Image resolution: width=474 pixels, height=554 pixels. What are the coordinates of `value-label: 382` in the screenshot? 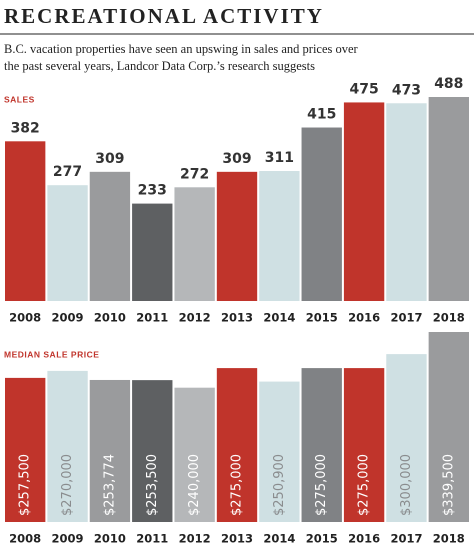 It's located at (25, 128).